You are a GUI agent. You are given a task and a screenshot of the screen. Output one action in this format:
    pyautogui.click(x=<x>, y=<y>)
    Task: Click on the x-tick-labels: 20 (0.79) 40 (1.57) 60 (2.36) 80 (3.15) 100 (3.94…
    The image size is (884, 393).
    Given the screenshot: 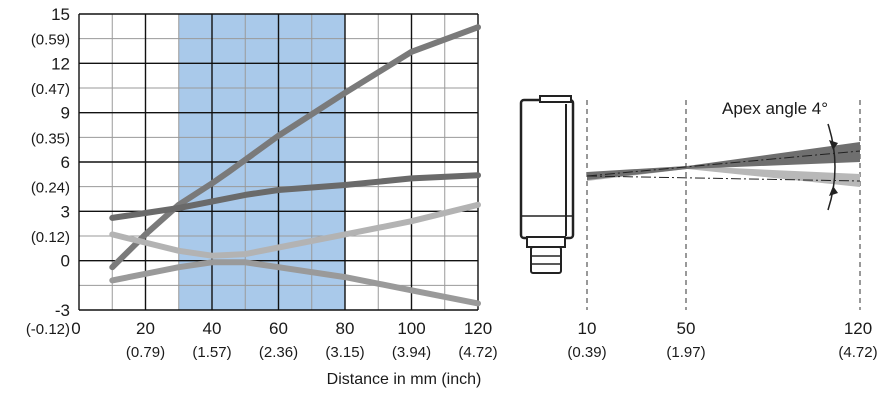 What is the action you would take?
    pyautogui.click(x=312, y=340)
    